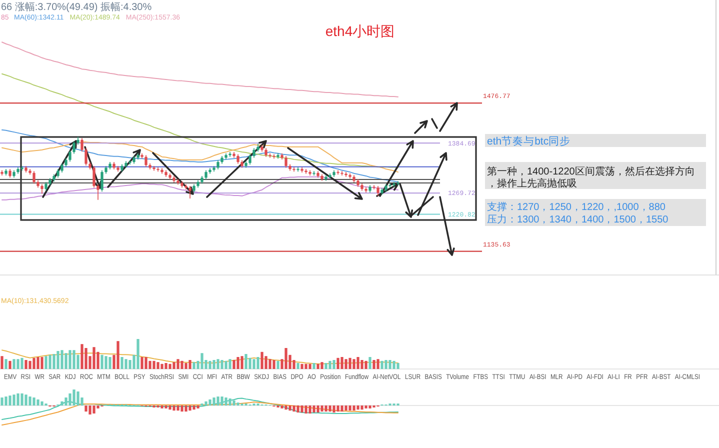 This screenshot has height=448, width=719. What do you see at coordinates (576, 207) in the screenshot?
I see `text: 支撑：1270，1250，1220，,1000，880` at bounding box center [576, 207].